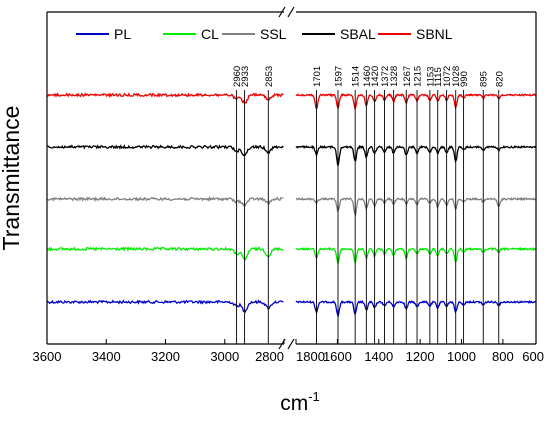 The image size is (550, 424). Describe the element at coordinates (317, 76) in the screenshot. I see `peak-label-1701: 1701` at that location.